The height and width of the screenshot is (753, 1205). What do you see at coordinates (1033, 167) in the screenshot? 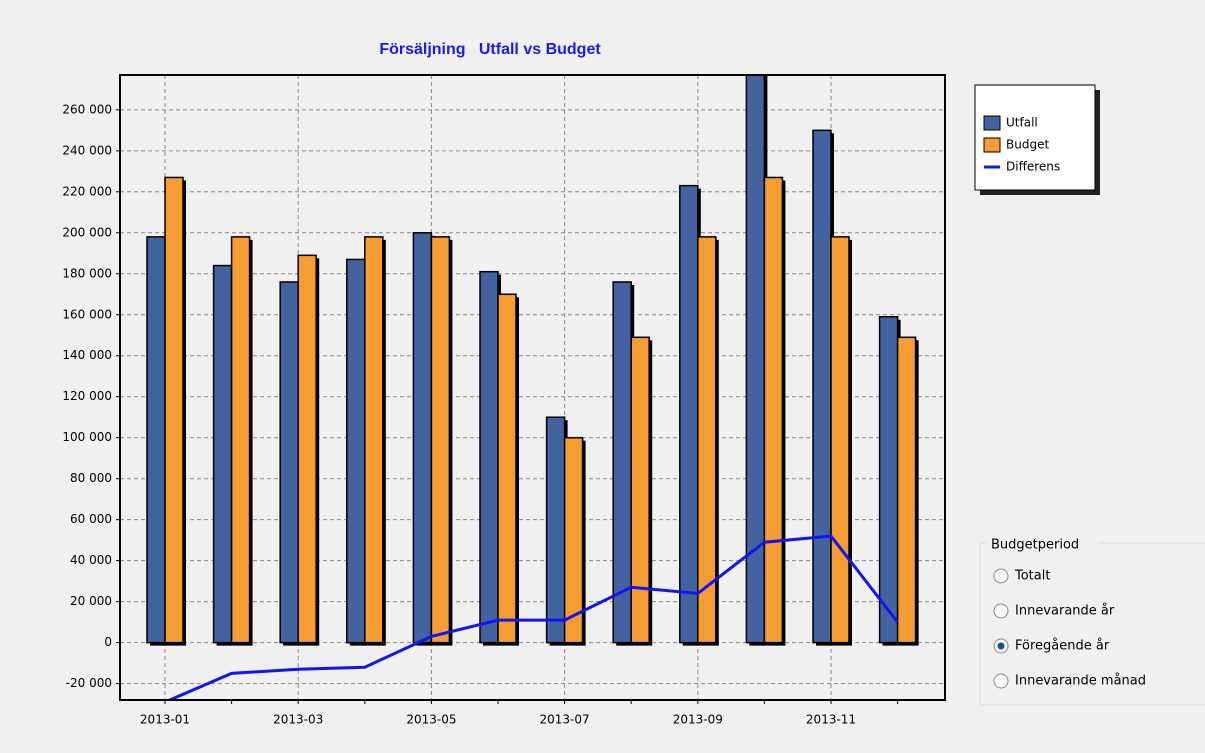
I see `legend-label: Differens` at bounding box center [1033, 167].